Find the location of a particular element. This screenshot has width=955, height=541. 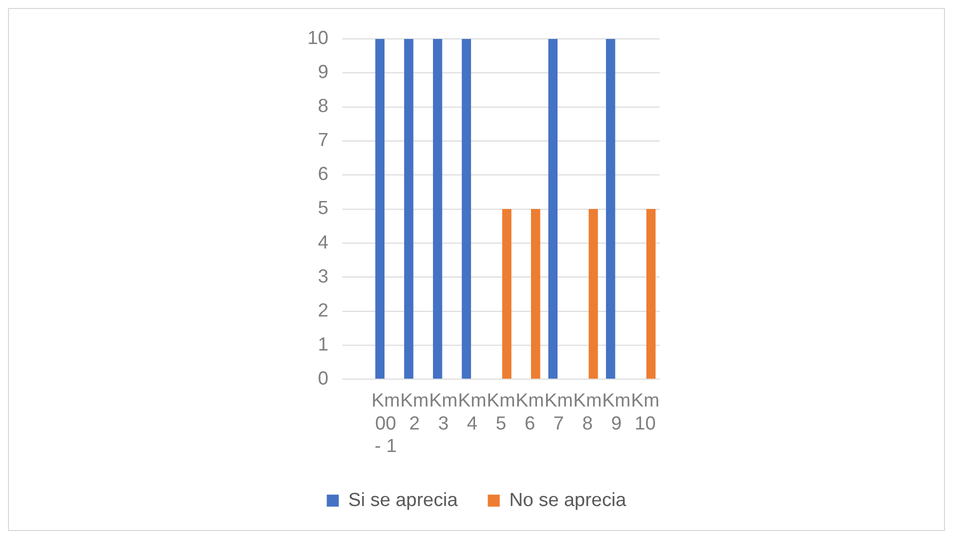

x-tick-label: Km 2 is located at coordinates (414, 412).